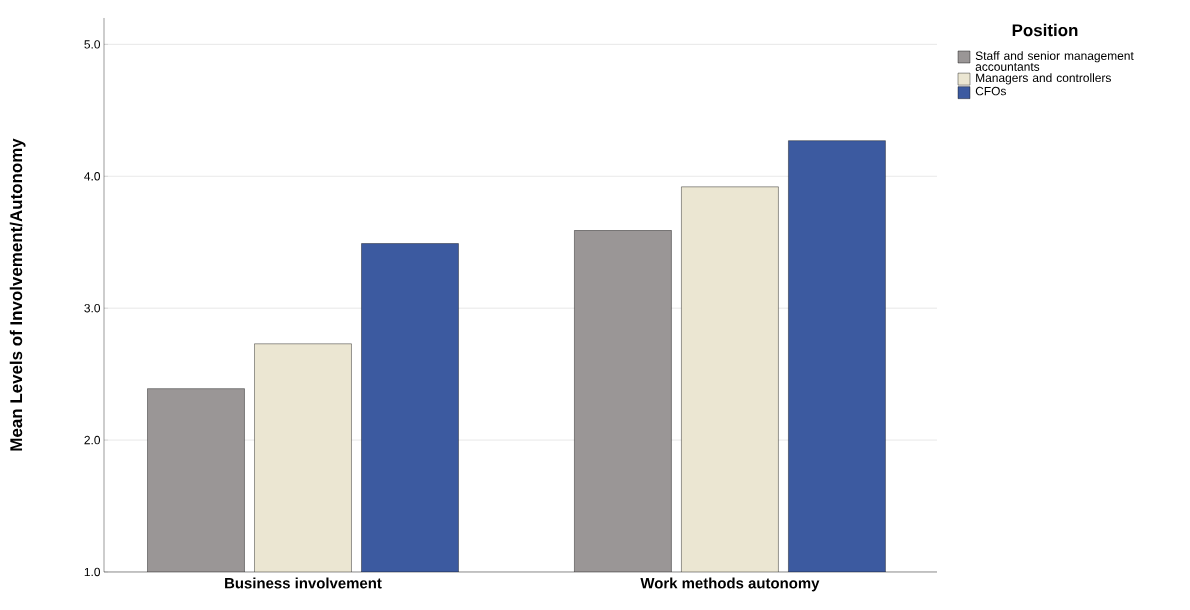 Image resolution: width=1190 pixels, height=610 pixels. What do you see at coordinates (92, 308) in the screenshot?
I see `y-tick-label: 3.0` at bounding box center [92, 308].